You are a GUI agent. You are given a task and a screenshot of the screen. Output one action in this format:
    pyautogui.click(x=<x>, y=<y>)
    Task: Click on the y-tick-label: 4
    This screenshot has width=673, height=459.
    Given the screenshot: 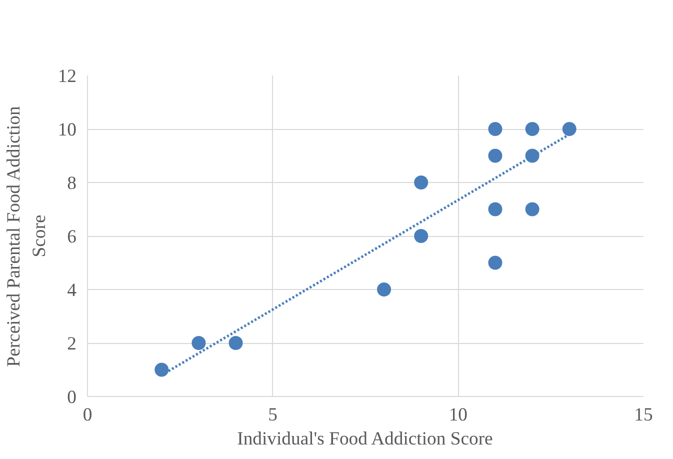 What is the action you would take?
    pyautogui.click(x=72, y=290)
    